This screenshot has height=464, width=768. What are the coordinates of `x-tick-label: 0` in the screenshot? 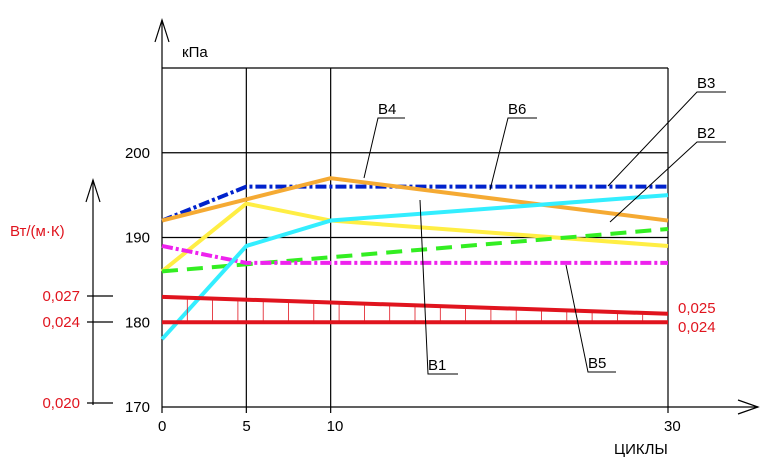 It's located at (162, 426).